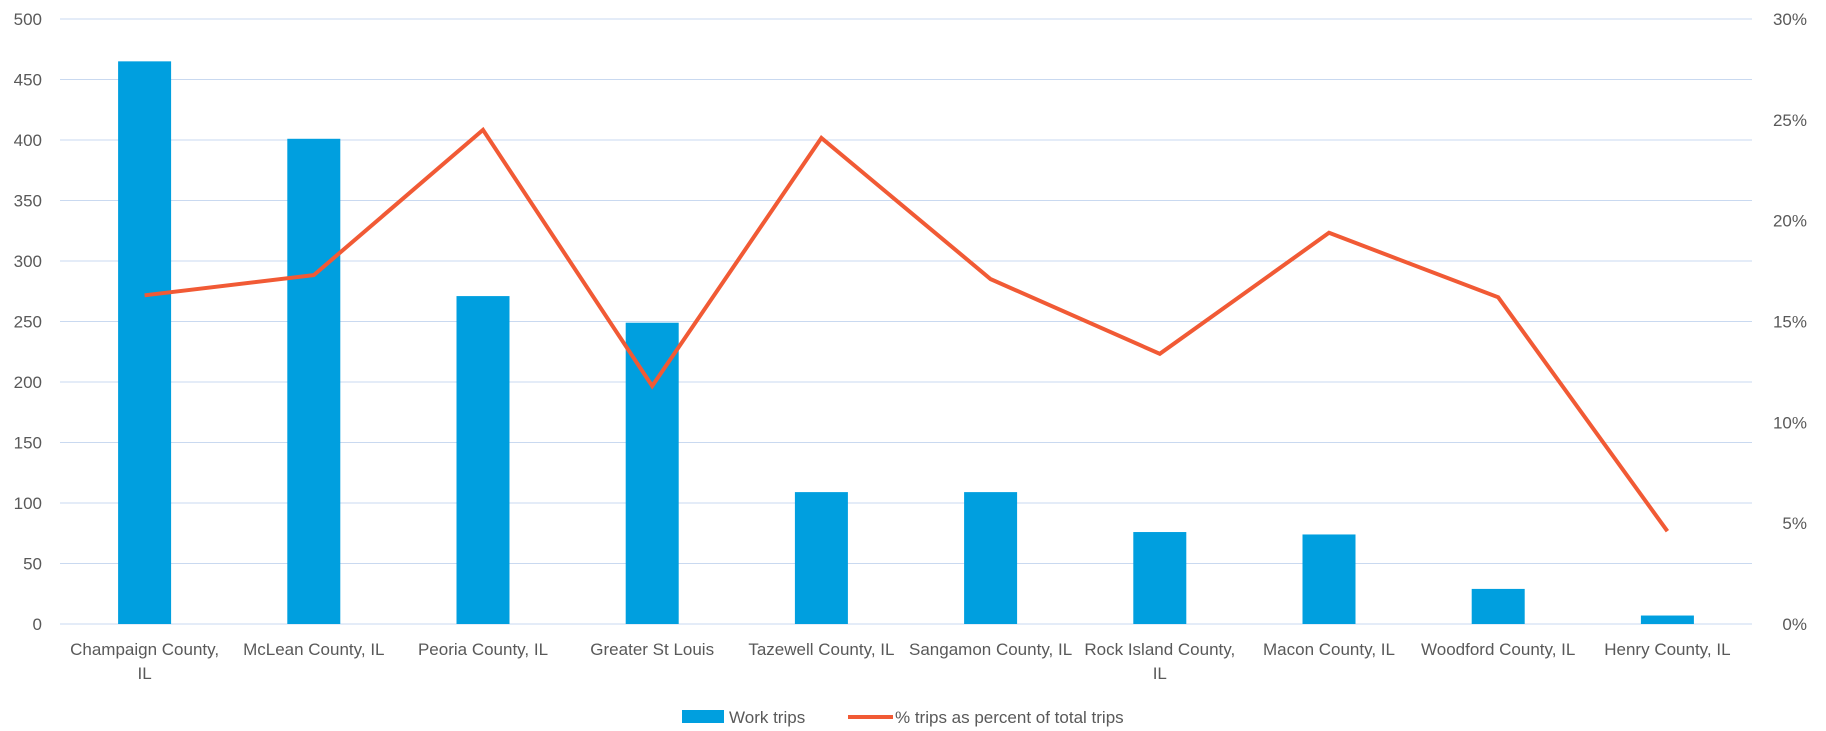 The height and width of the screenshot is (731, 1826). Describe the element at coordinates (28, 80) in the screenshot. I see `y-left-tick-label: 450` at that location.